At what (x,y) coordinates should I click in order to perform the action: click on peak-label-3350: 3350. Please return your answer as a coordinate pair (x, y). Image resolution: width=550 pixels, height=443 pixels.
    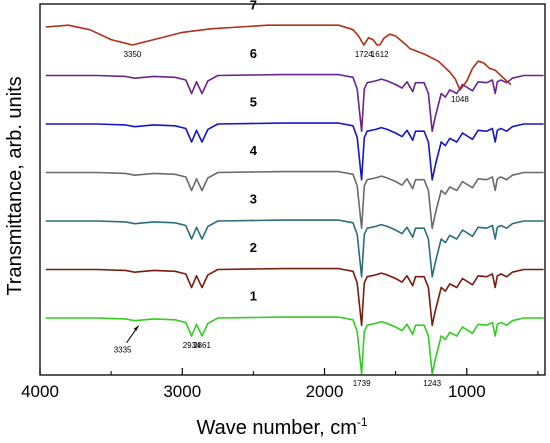
    Looking at the image, I should click on (133, 54).